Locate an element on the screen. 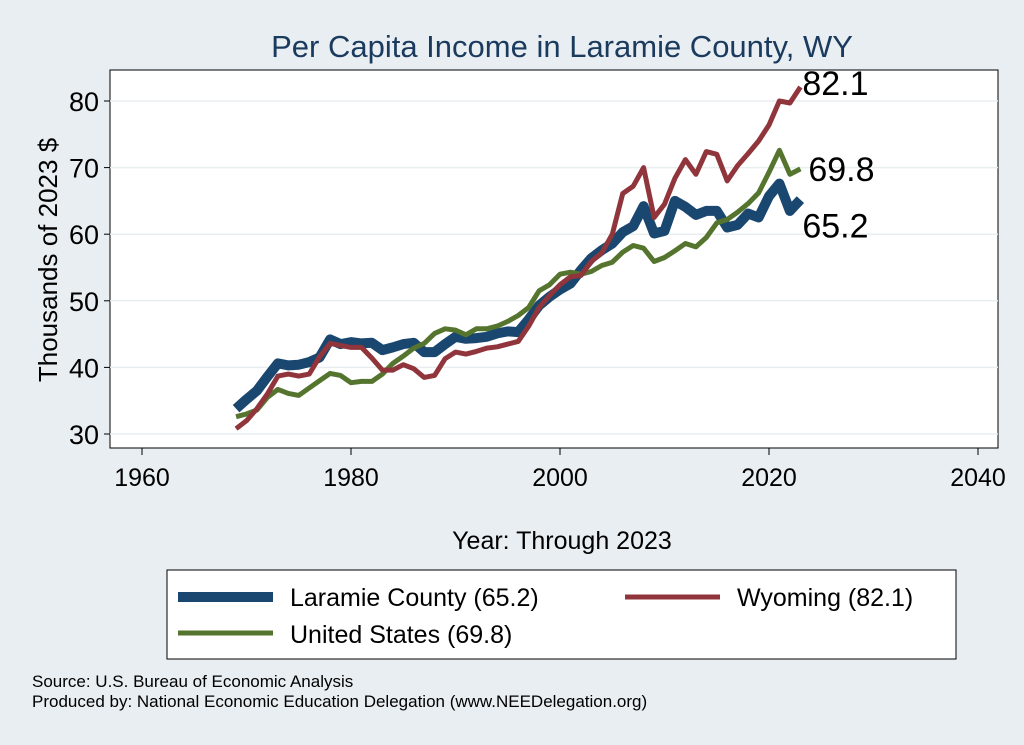 The height and width of the screenshot is (745, 1024). y-tick-label-60: 60 is located at coordinates (84, 235).